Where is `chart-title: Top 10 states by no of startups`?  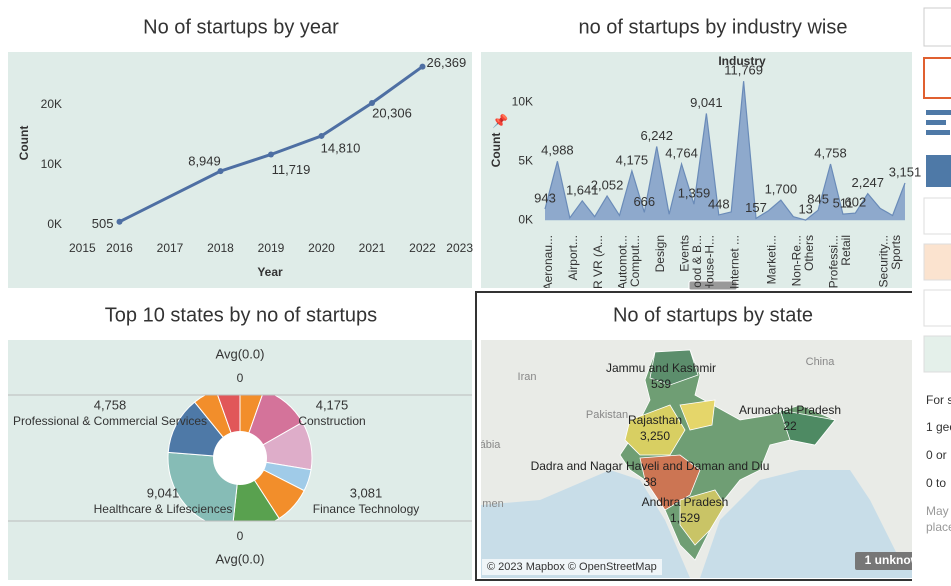 chart-title: Top 10 states by no of startups is located at coordinates (241, 315).